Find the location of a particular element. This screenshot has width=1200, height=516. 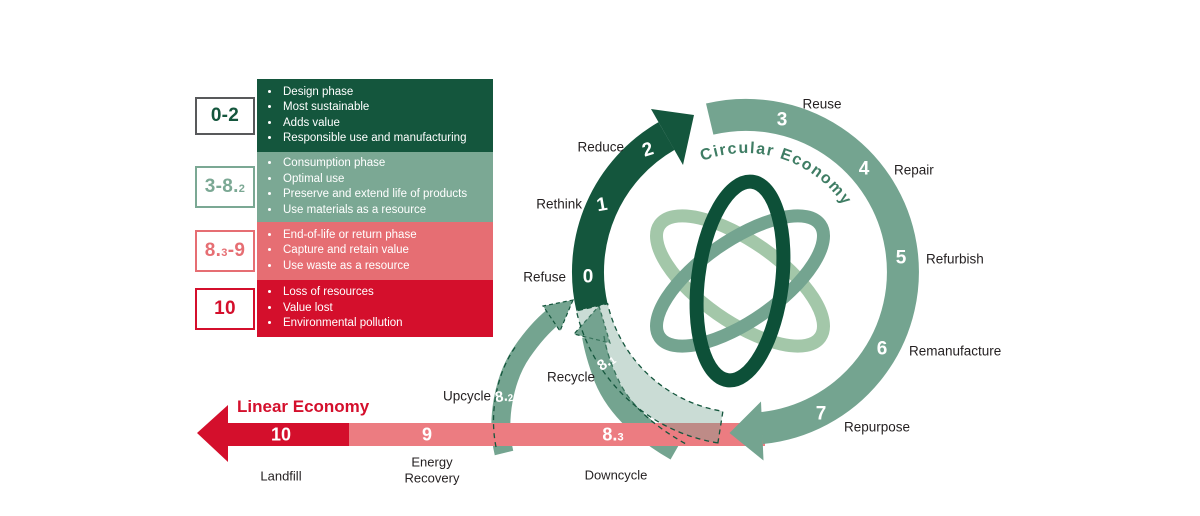

linear-arrowhead is located at coordinates (212, 433).